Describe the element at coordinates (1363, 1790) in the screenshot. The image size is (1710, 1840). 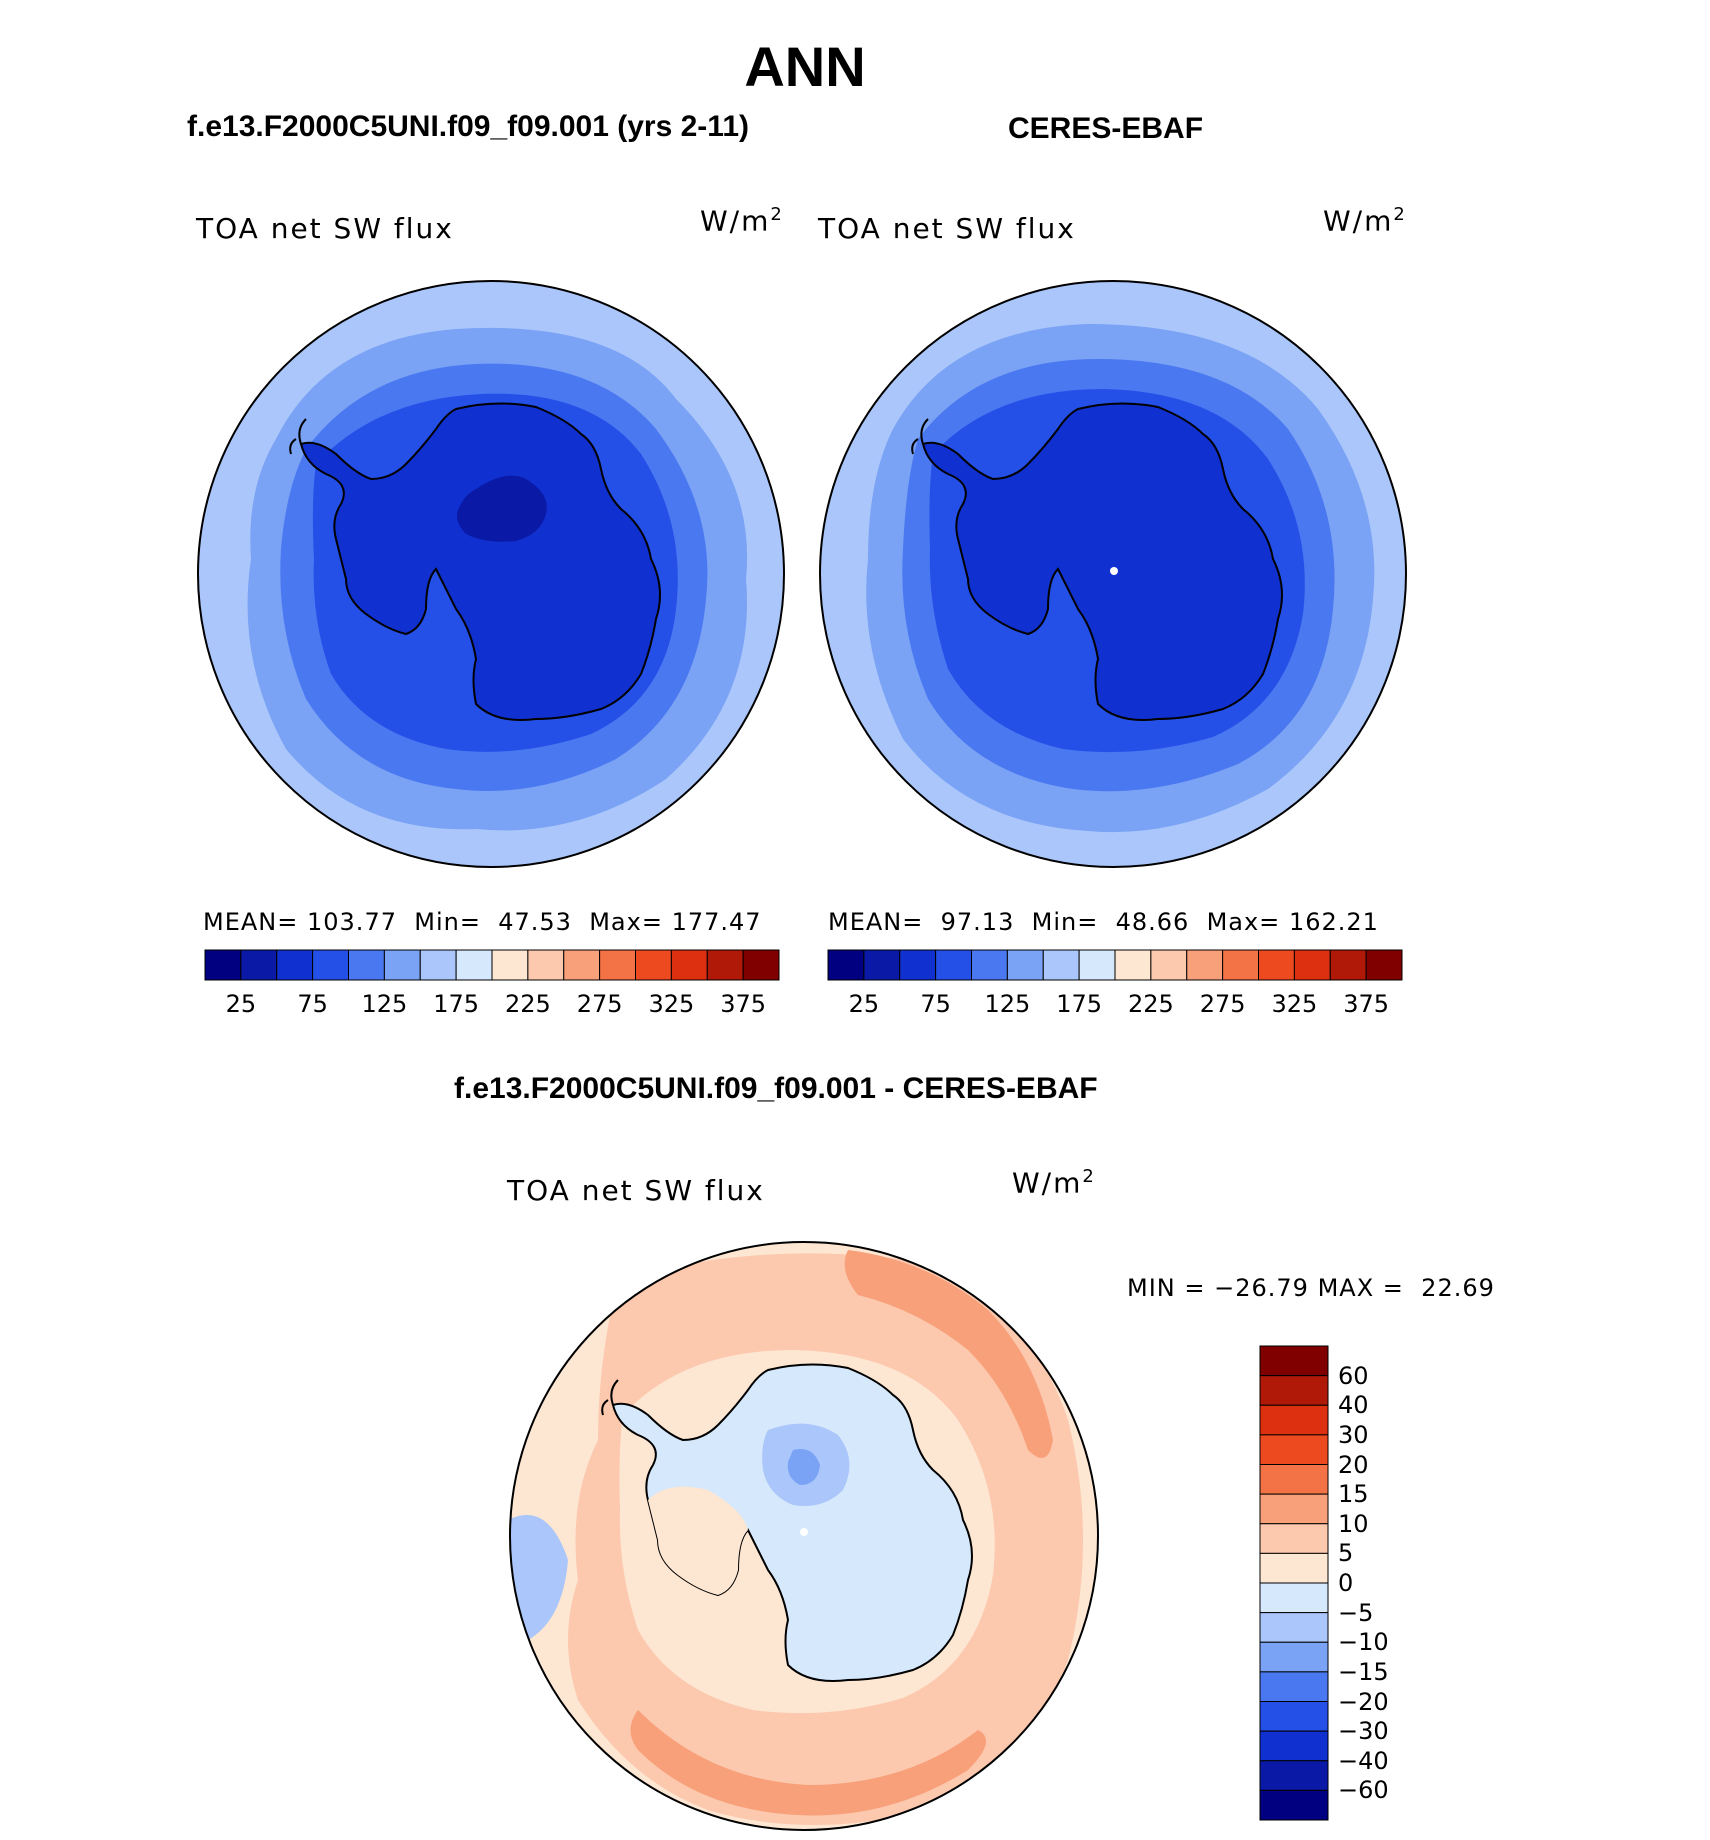
I see `colorbar-tick-label: −60` at that location.